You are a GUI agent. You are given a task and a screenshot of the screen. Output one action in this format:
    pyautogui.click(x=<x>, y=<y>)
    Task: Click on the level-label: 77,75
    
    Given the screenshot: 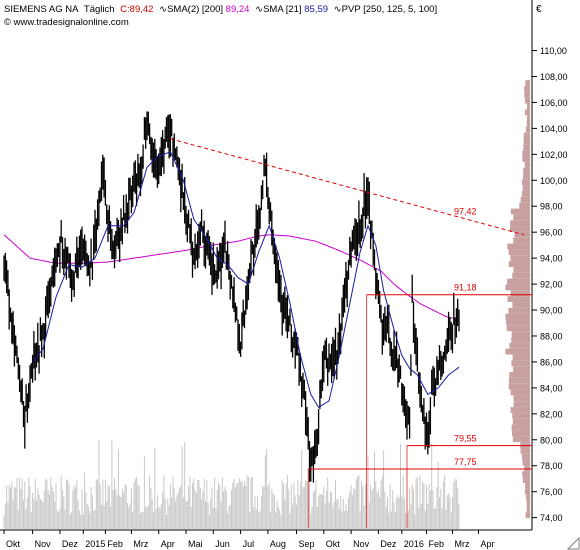 What is the action you would take?
    pyautogui.click(x=465, y=462)
    